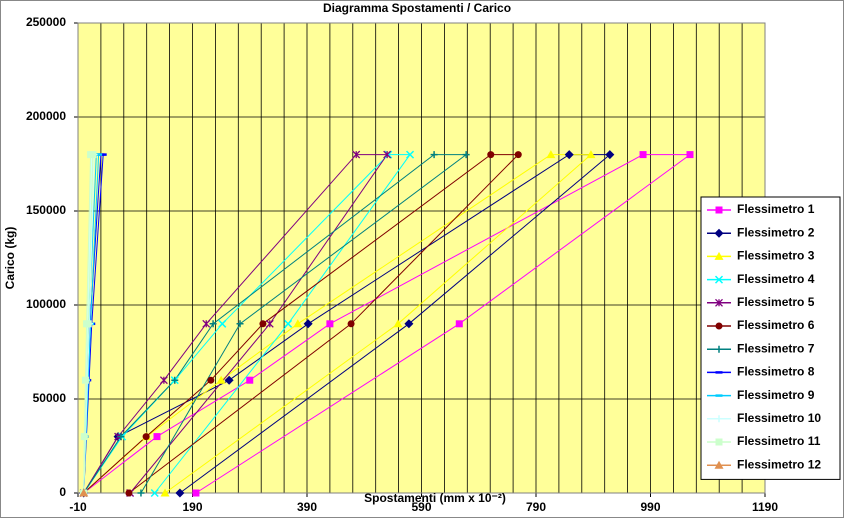  I want to click on x-tick-label: 390, so click(307, 507).